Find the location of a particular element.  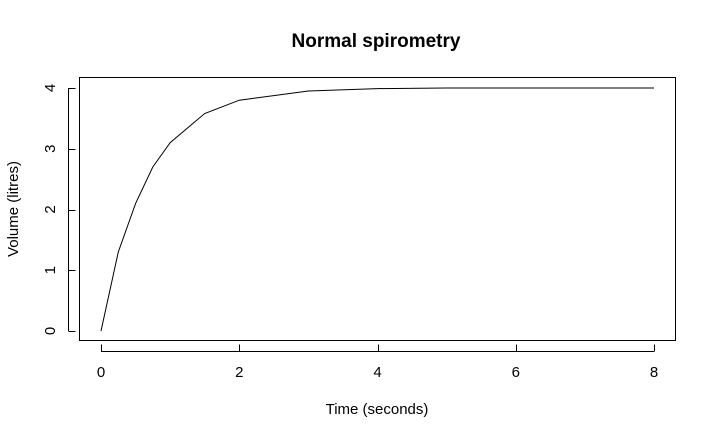

x-tick-label: 4 is located at coordinates (377, 372).